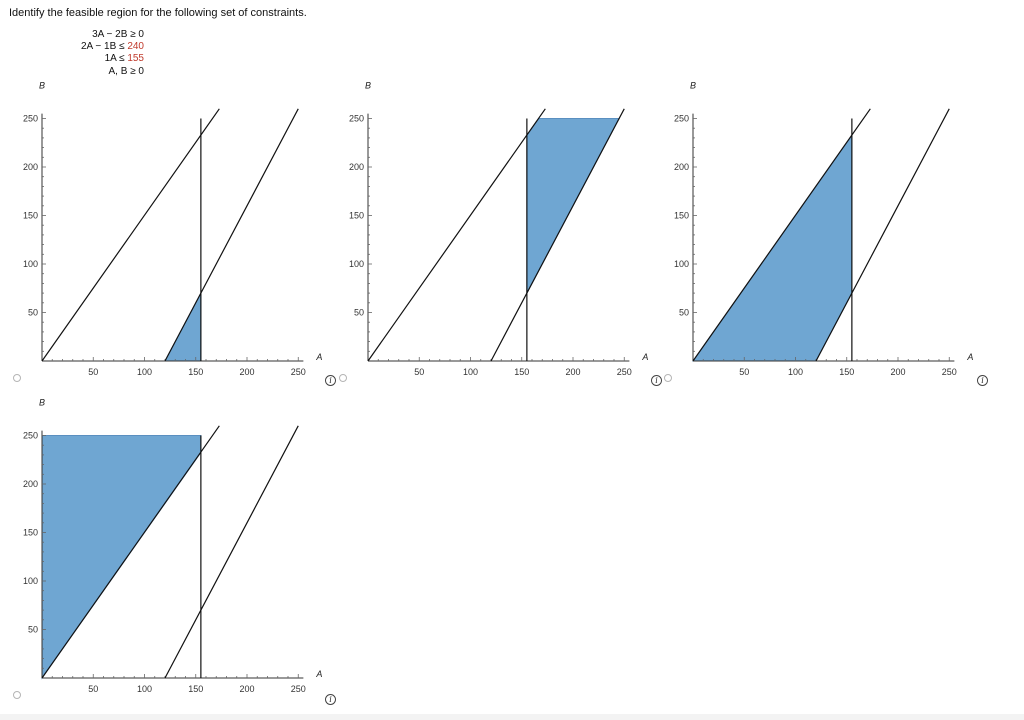 Image resolution: width=1024 pixels, height=720 pixels. What do you see at coordinates (318, 357) in the screenshot?
I see `option-1-x-axis-label: A` at bounding box center [318, 357].